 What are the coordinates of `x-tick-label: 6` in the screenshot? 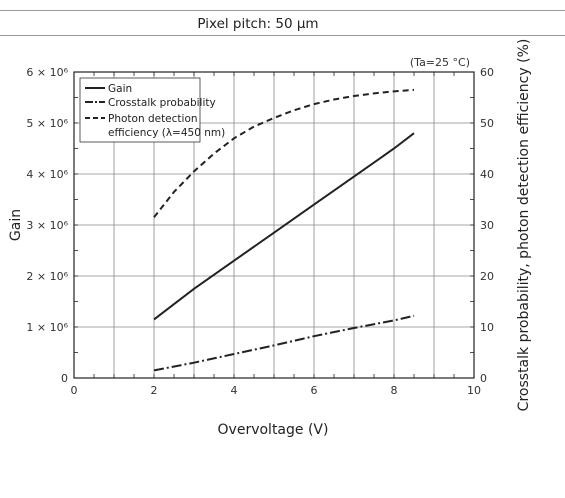 It's located at (314, 390).